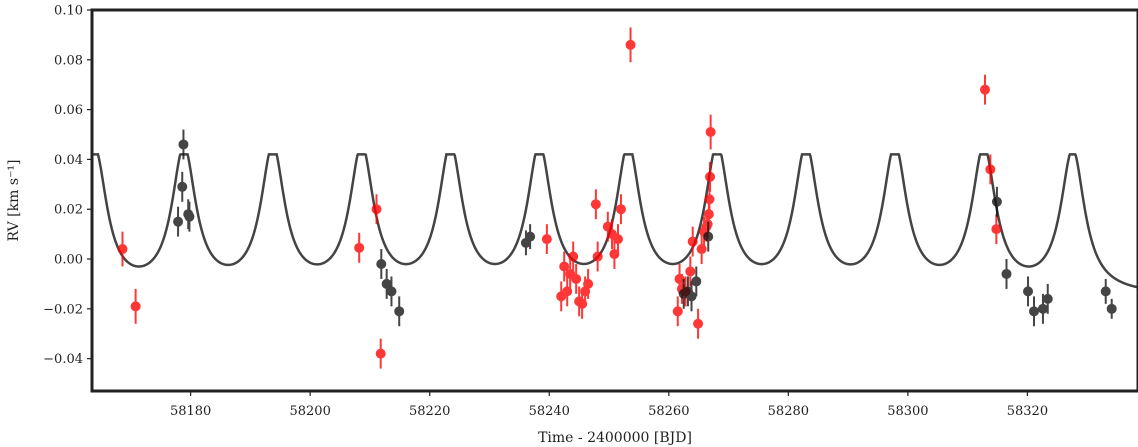 This screenshot has width=1138, height=447. Describe the element at coordinates (615, 438) in the screenshot. I see `x-axis-label: Time - 2400000 [BJD]` at that location.